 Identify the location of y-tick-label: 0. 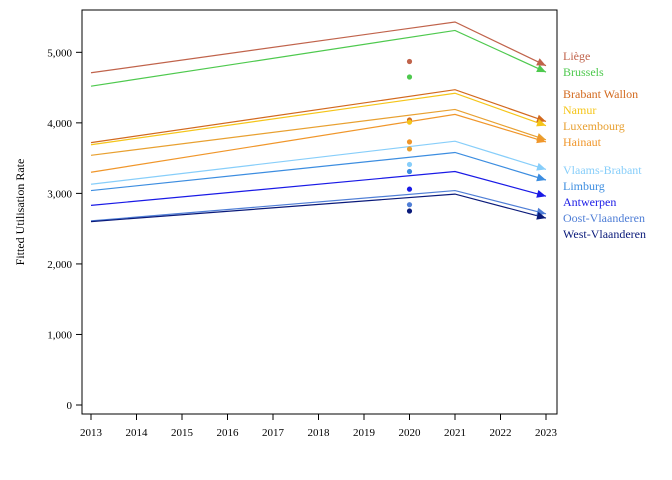
(70, 406).